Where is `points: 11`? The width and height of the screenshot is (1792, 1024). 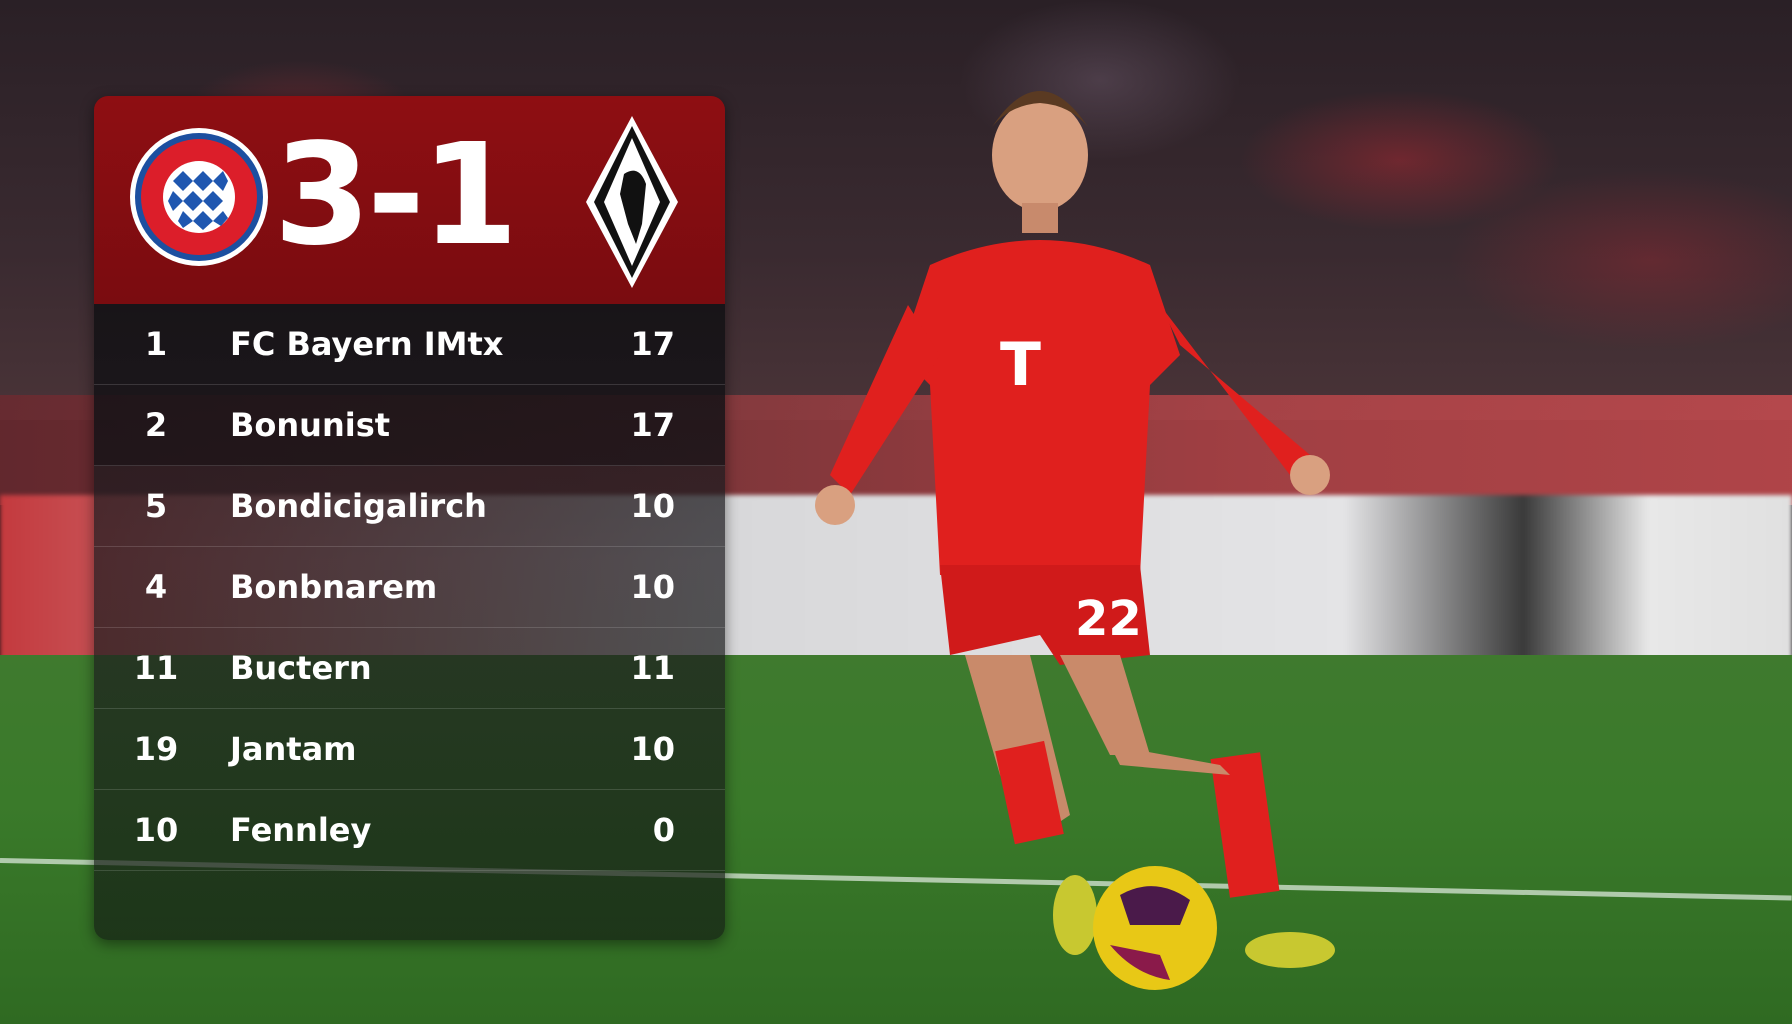 points: 11 is located at coordinates (652, 668).